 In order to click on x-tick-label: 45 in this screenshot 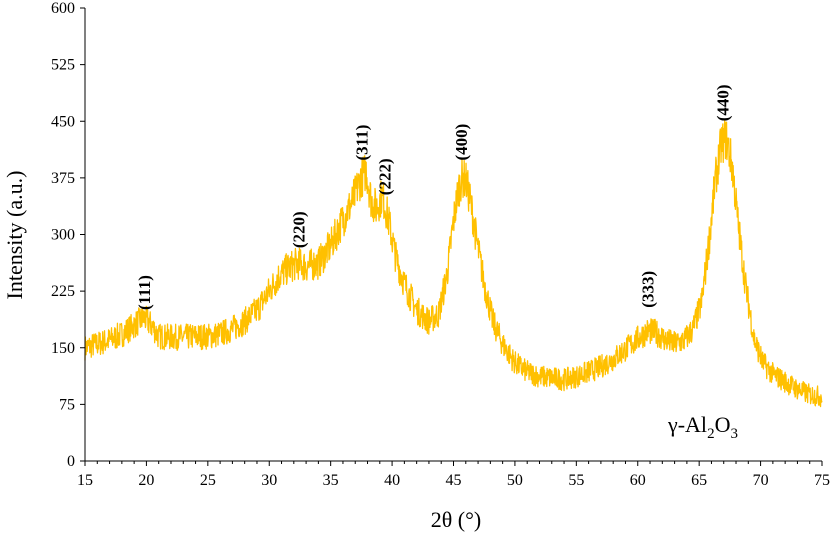, I will do `click(454, 480)`.